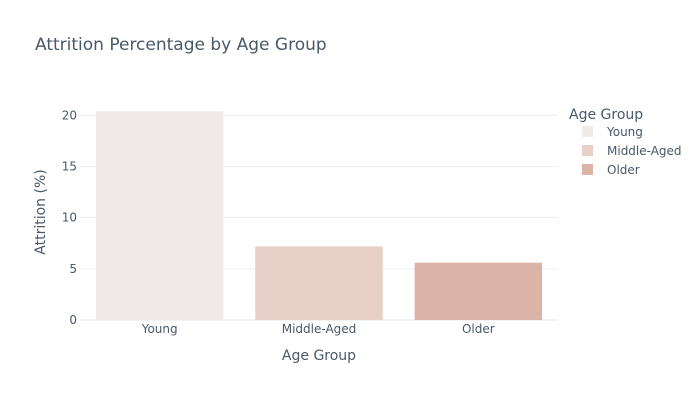 The height and width of the screenshot is (400, 700). I want to click on y-tick-label: 5, so click(73, 269).